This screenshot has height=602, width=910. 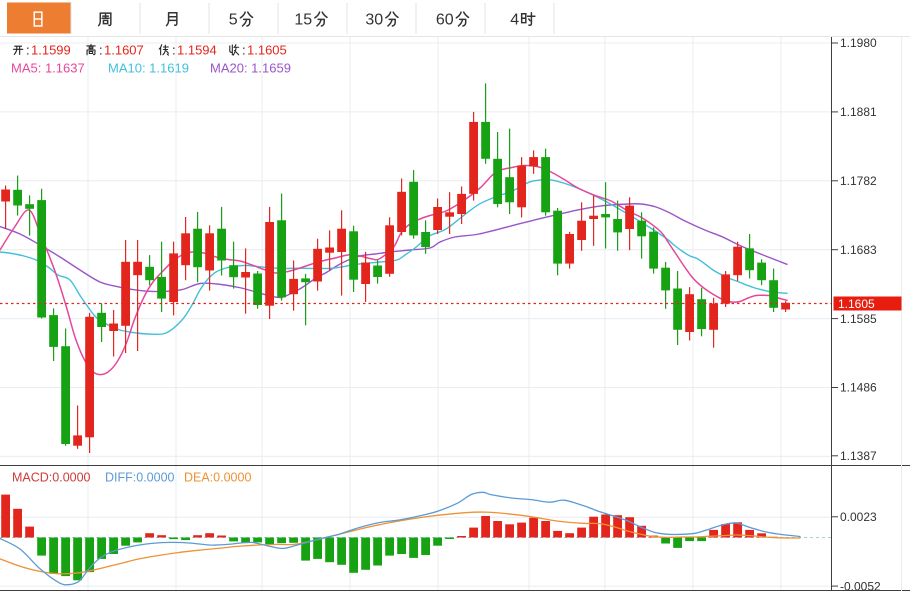 I want to click on svg-text: 30, so click(x=374, y=20).